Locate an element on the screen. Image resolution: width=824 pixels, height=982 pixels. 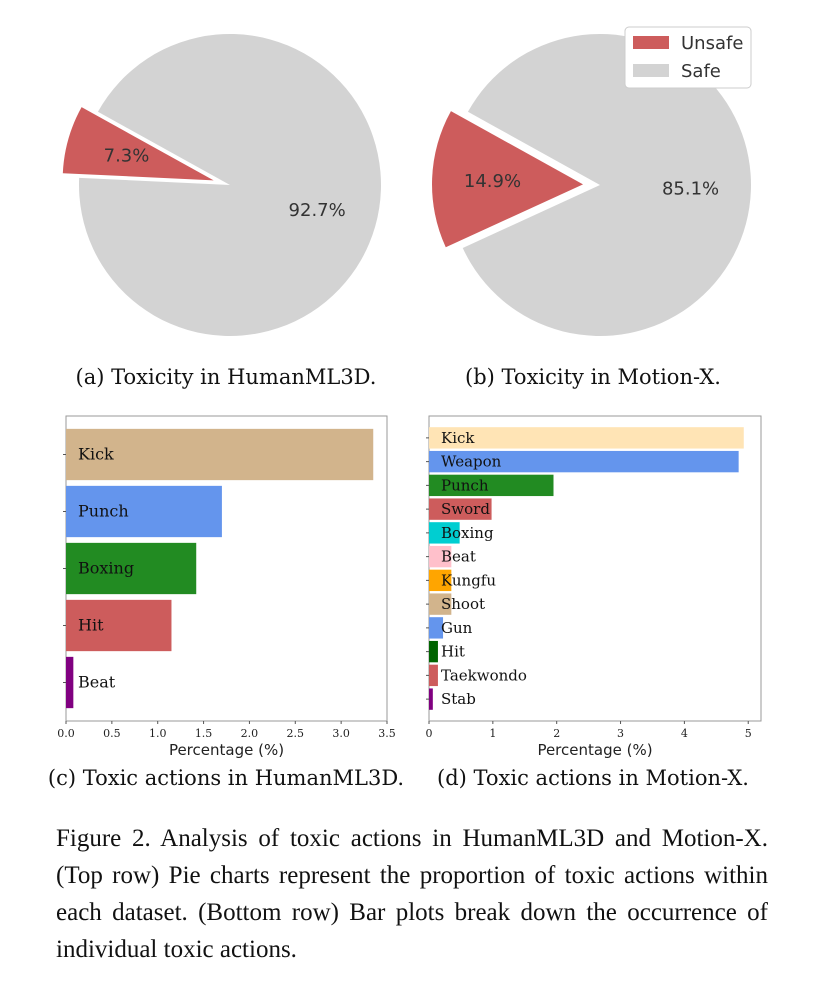
legend-swatch-safe is located at coordinates (651, 70).